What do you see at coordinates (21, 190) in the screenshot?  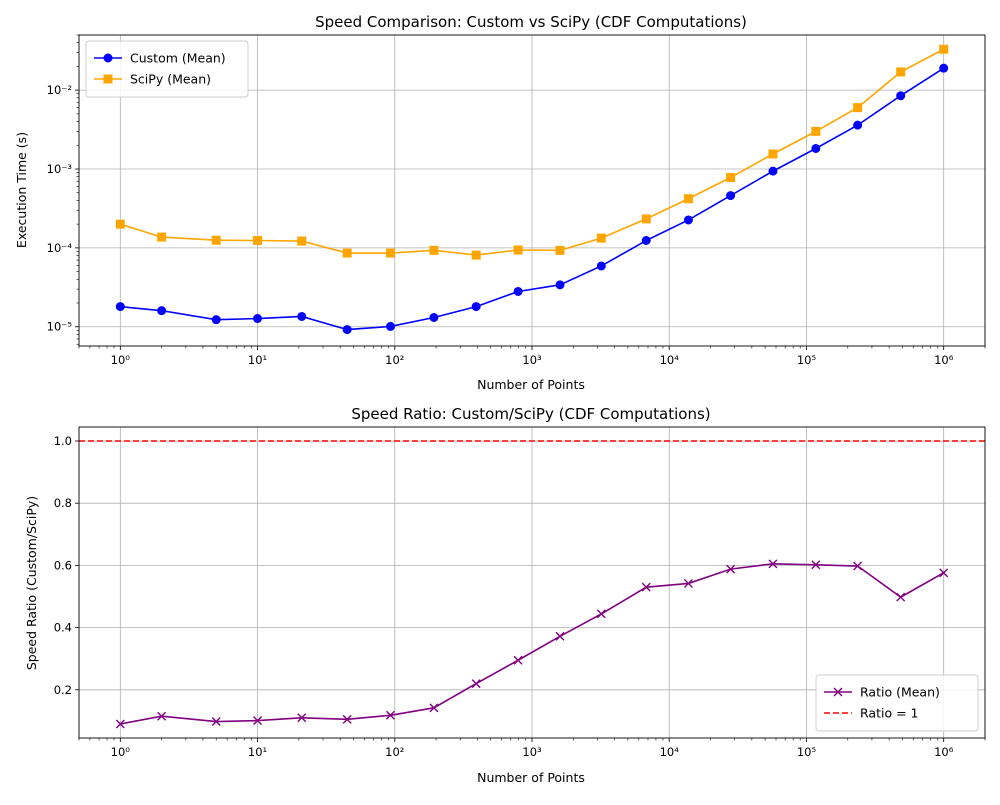 I see `y-axis-label: Execution Time (s)` at bounding box center [21, 190].